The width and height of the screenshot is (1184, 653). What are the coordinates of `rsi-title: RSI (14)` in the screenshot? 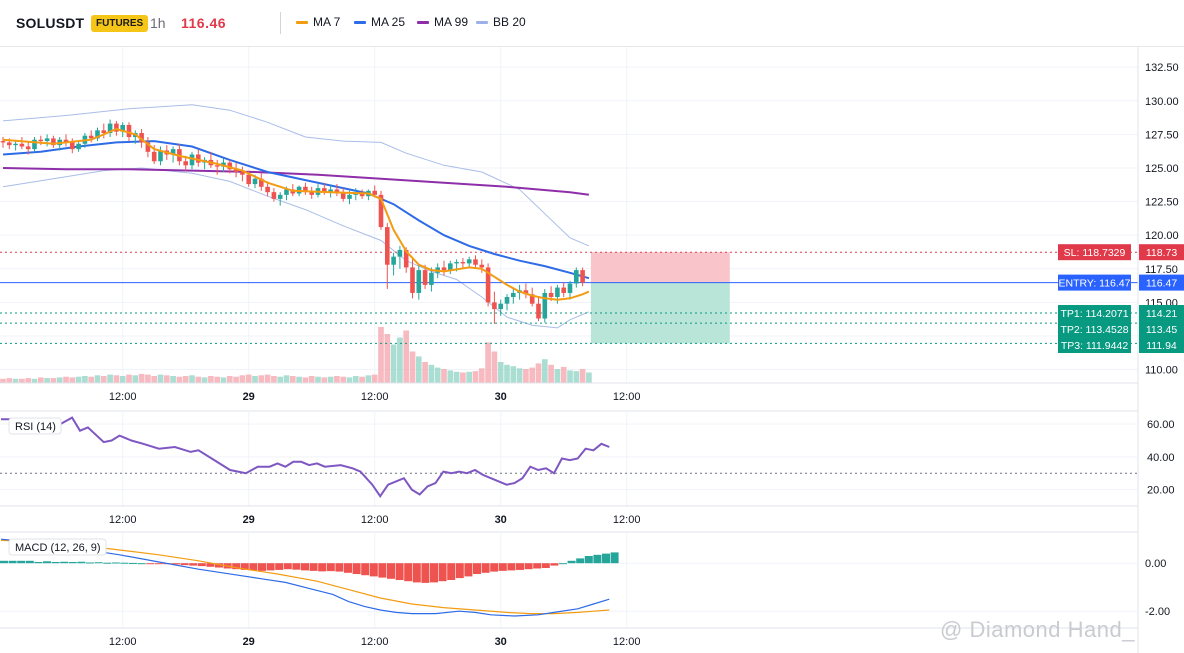 It's located at (35, 427).